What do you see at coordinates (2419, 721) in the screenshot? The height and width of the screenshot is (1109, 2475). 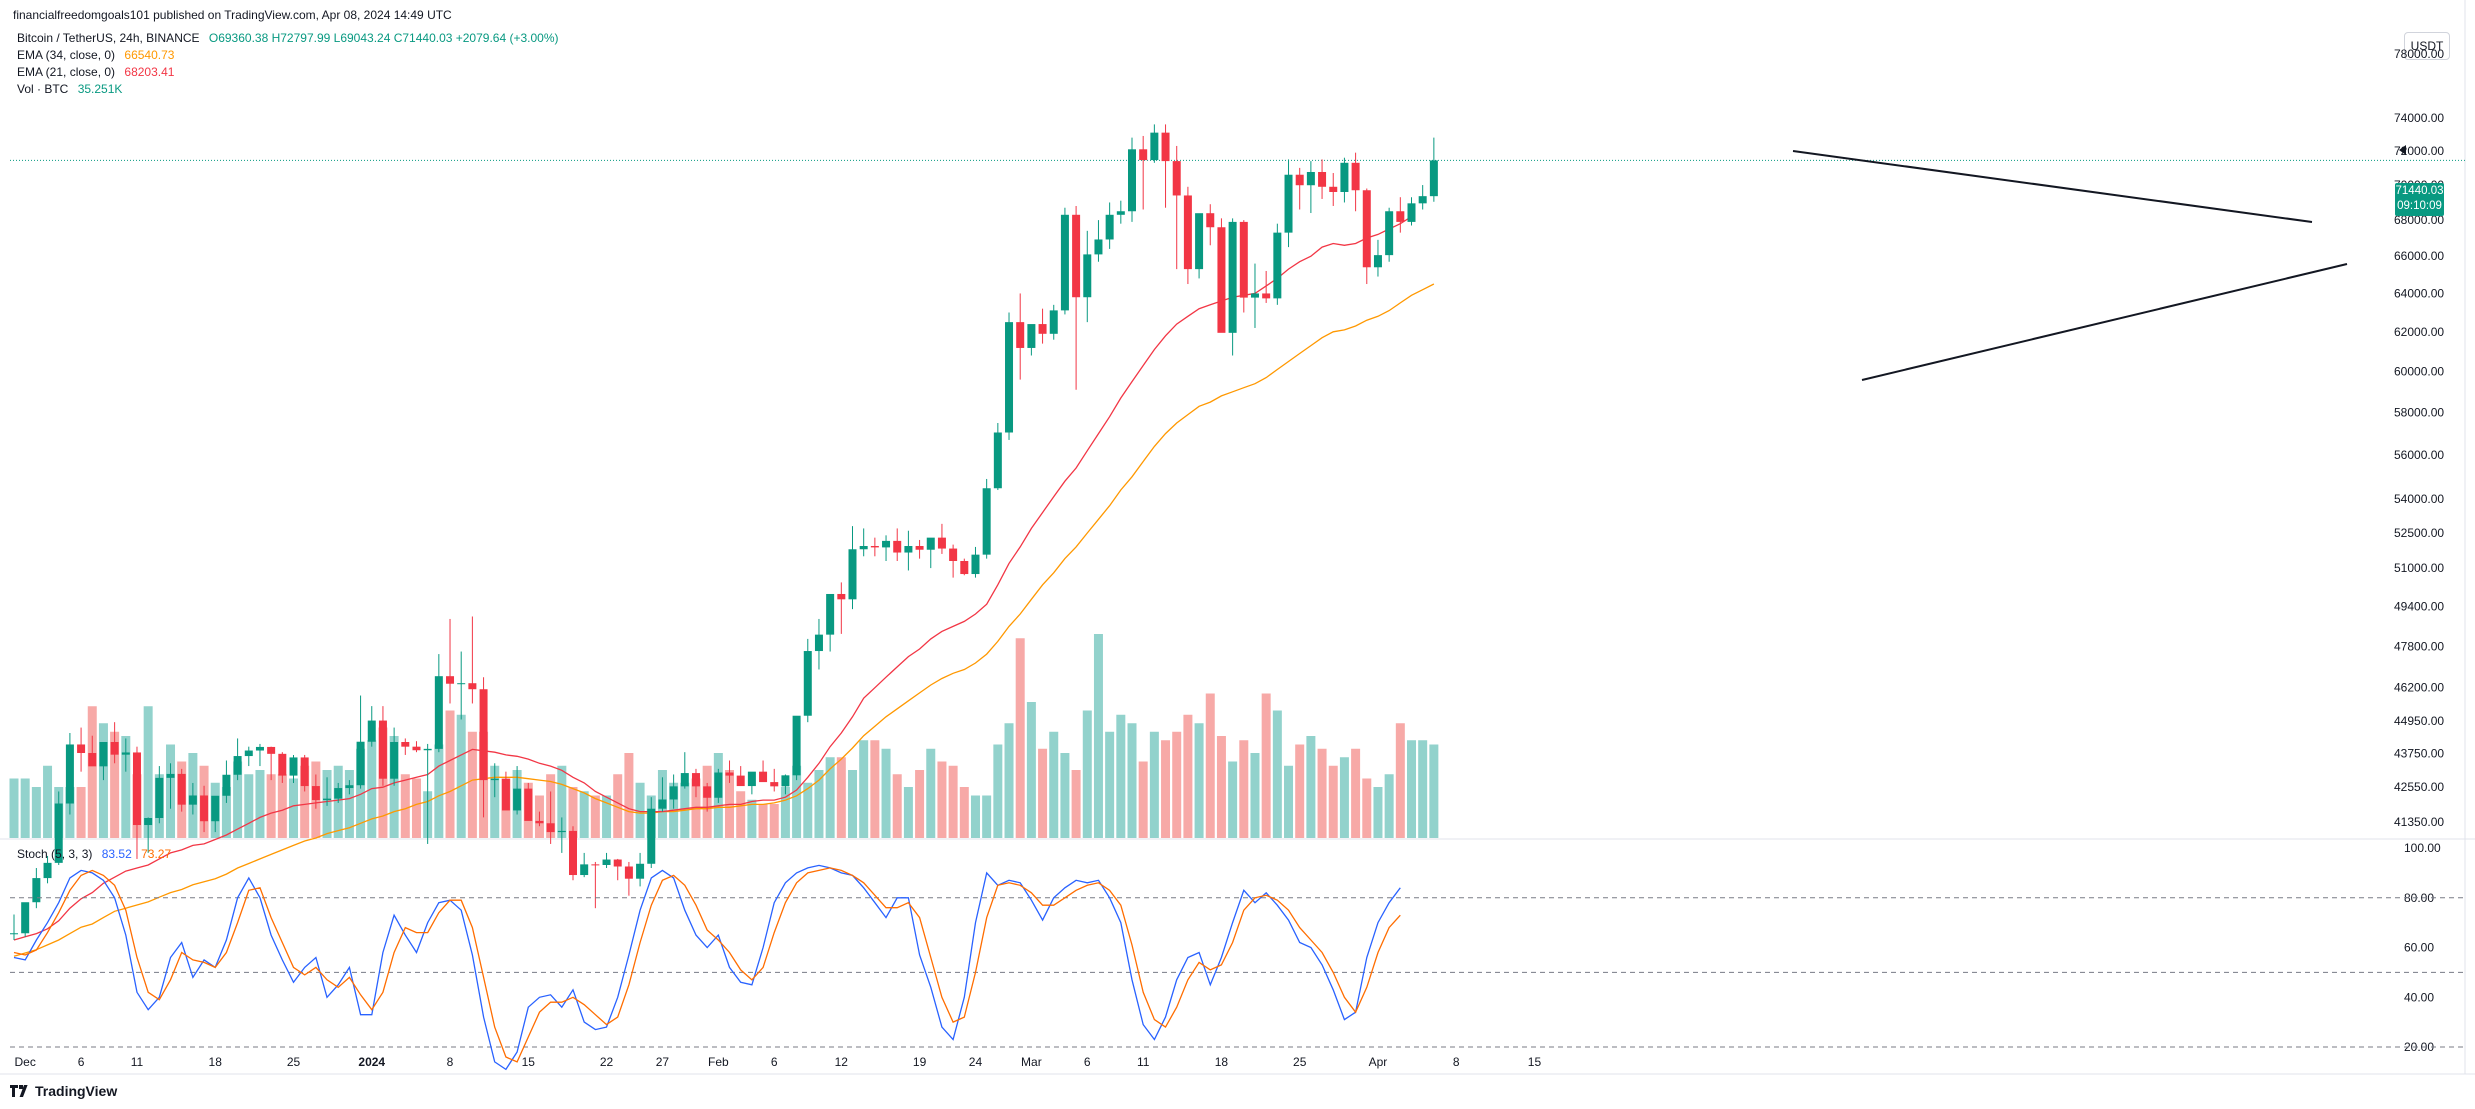 I see `price-tick-label: 44950.00` at bounding box center [2419, 721].